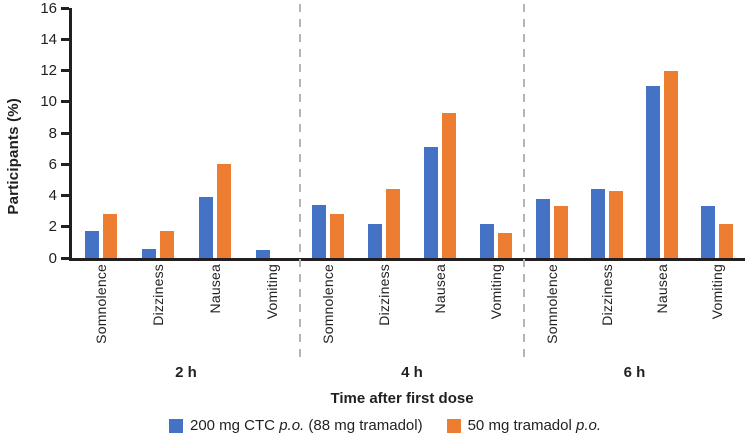 Image resolution: width=752 pixels, height=448 pixels. Describe the element at coordinates (52, 164) in the screenshot. I see `y-tick-label: 6` at that location.